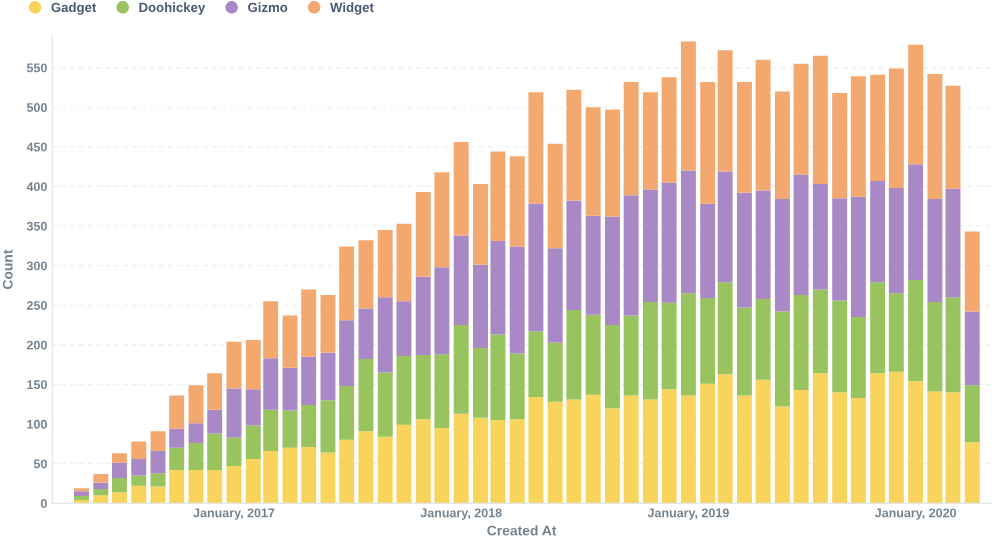 The height and width of the screenshot is (553, 1004). What do you see at coordinates (461, 514) in the screenshot?
I see `x-tick-label: January, 2018` at bounding box center [461, 514].